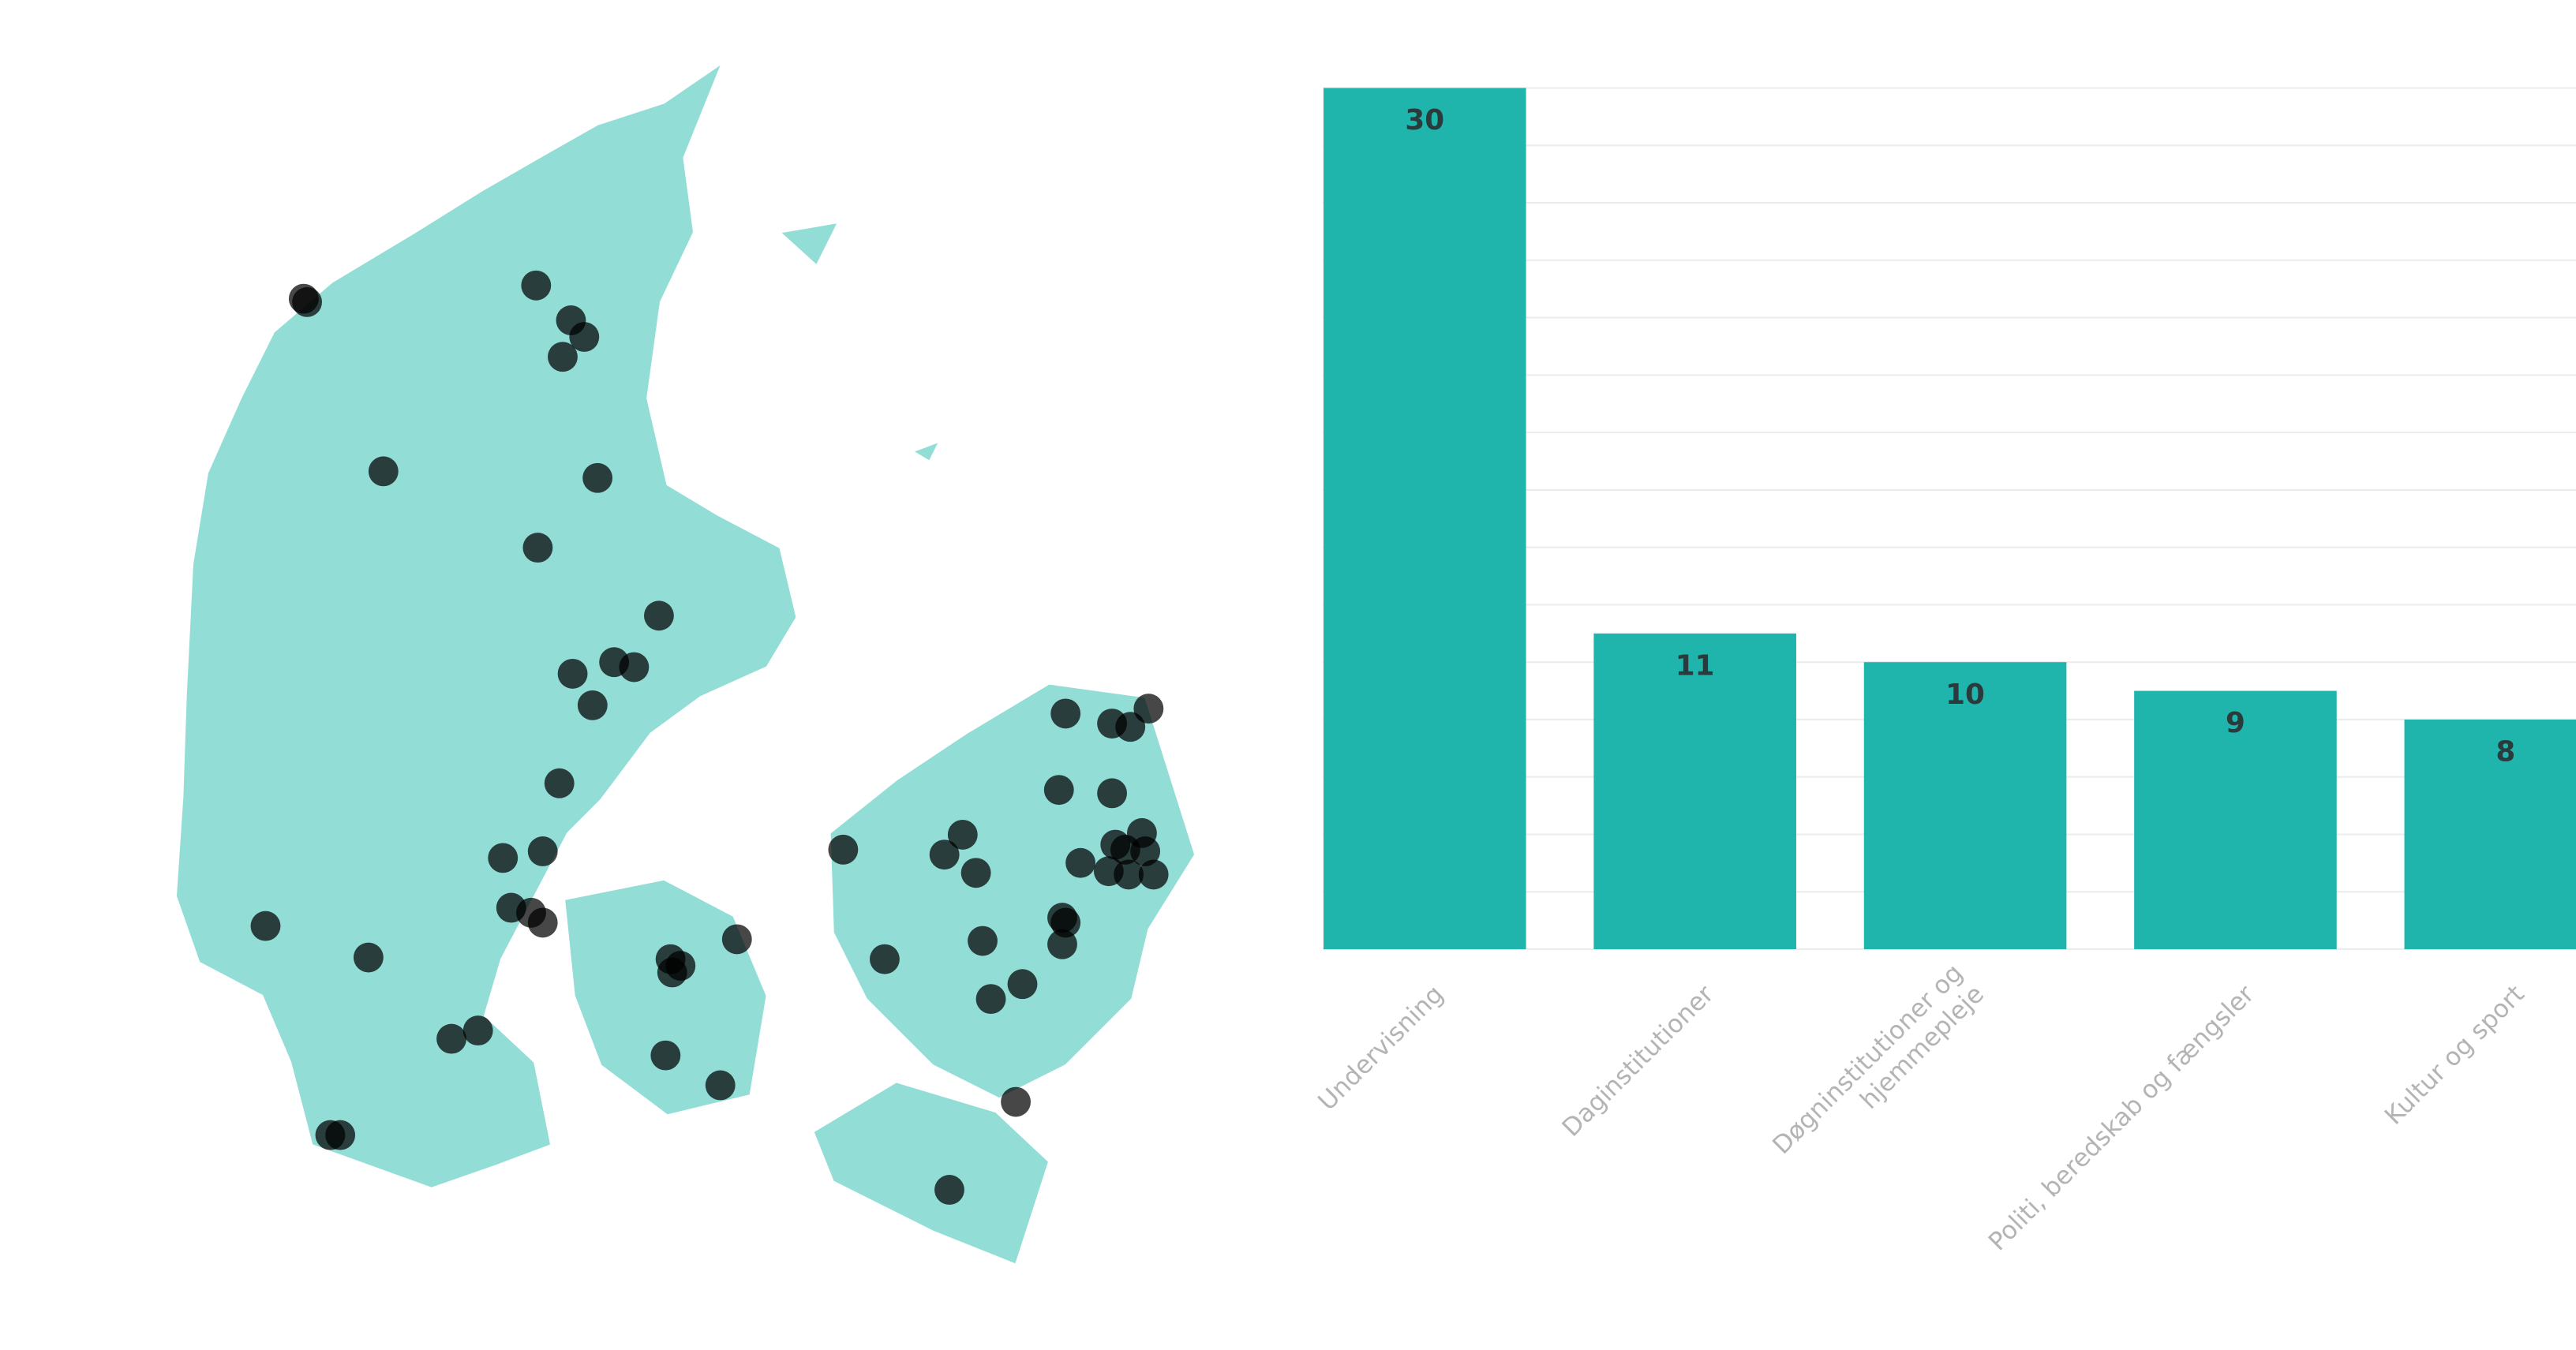  I want to click on lolland-falster, so click(931, 1173).